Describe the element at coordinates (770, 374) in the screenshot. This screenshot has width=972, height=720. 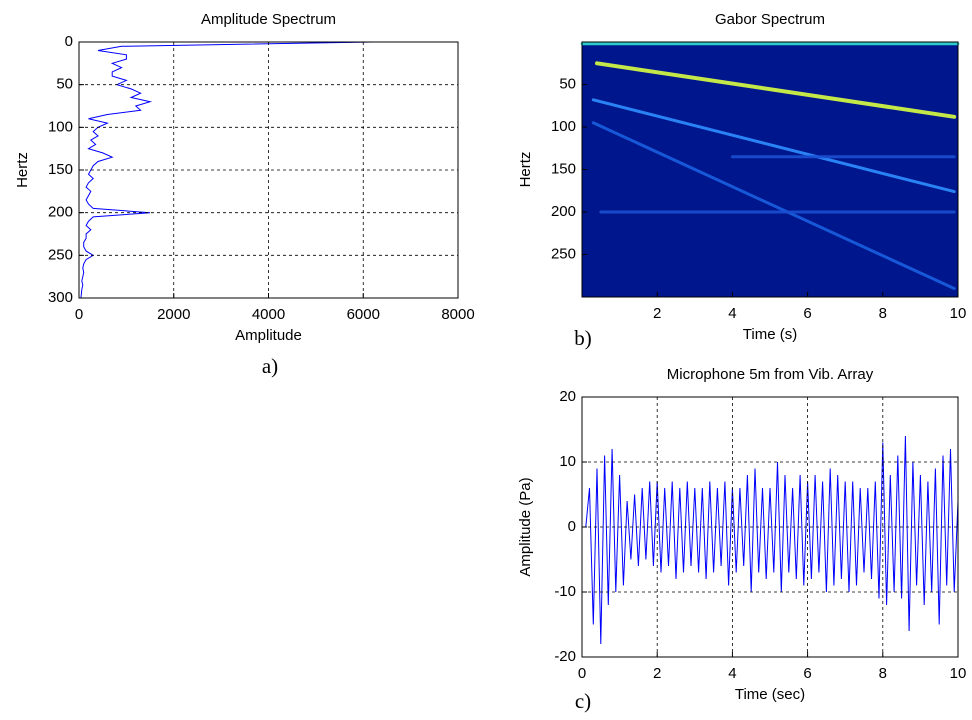
I see `chart-title: Microphone 5m from Vib. Array` at that location.